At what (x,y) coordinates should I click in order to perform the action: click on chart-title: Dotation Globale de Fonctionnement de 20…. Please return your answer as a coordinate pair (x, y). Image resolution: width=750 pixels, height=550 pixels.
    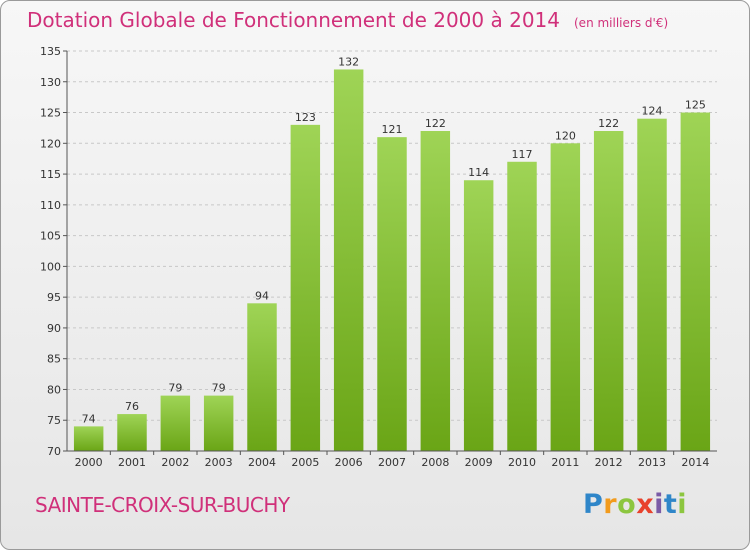
    Looking at the image, I should click on (347, 20).